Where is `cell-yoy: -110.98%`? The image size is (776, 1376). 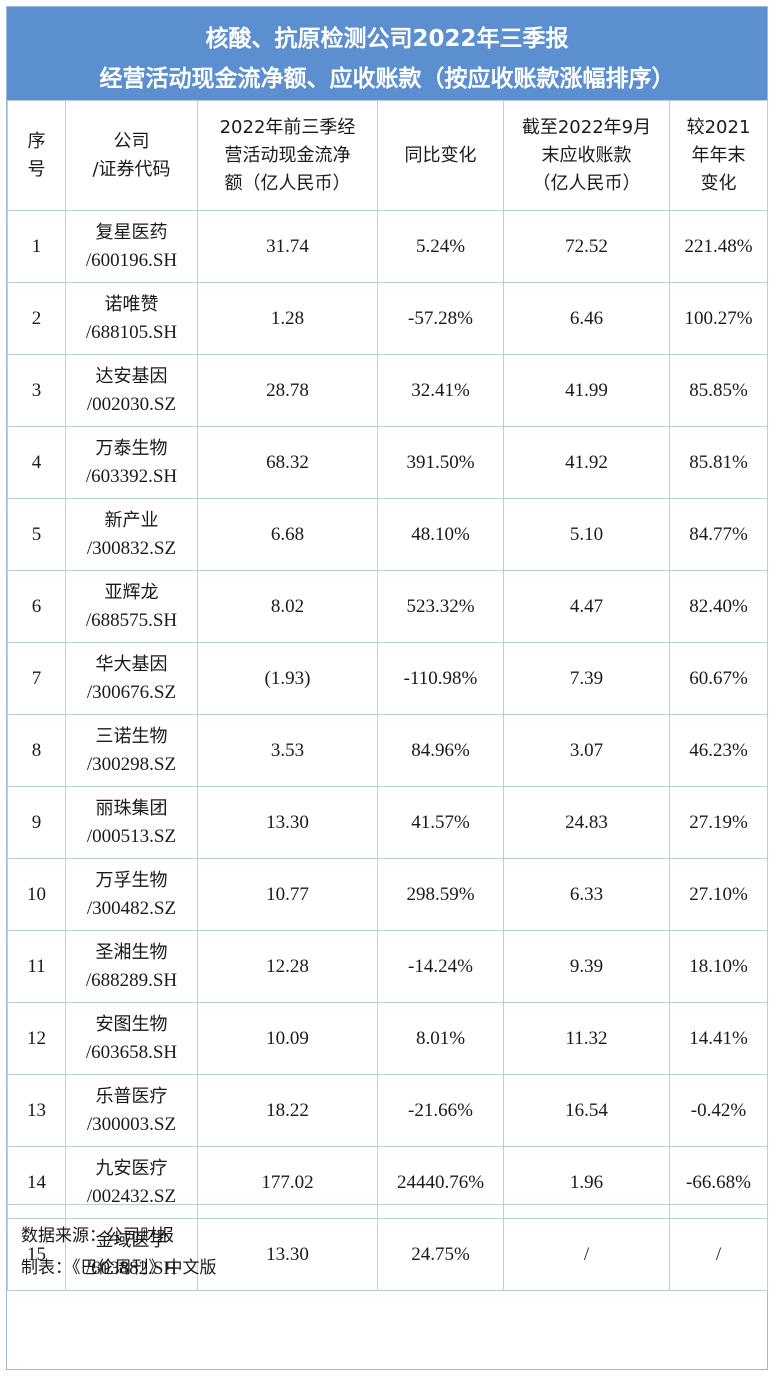
cell-yoy: -110.98% is located at coordinates (440, 678).